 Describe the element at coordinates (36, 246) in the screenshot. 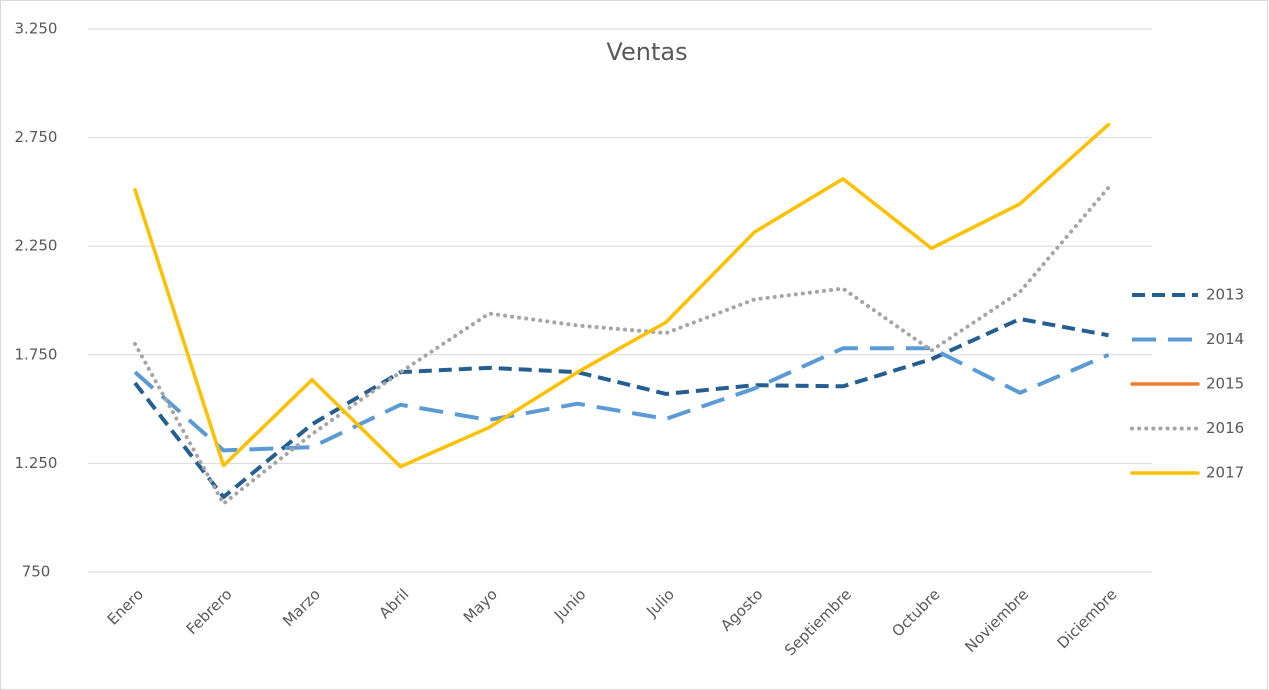

I see `y-tick-label: 2.250` at that location.